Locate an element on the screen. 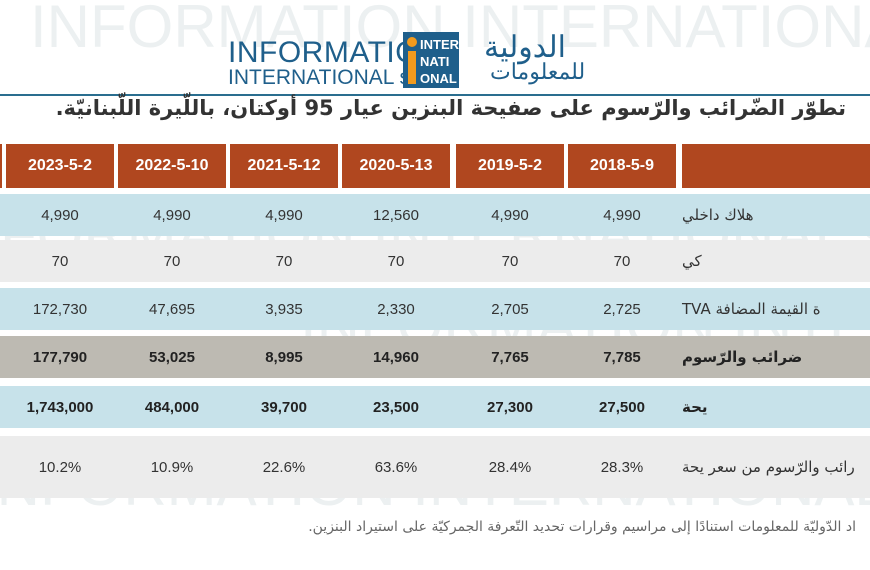 Image resolution: width=870 pixels, height=570 pixels. column-header: 2018-5-9 is located at coordinates (622, 165).